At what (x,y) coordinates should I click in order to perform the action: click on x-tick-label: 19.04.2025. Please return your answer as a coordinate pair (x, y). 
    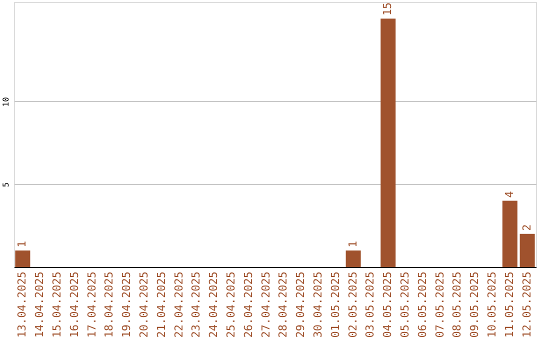
    Looking at the image, I should click on (127, 305).